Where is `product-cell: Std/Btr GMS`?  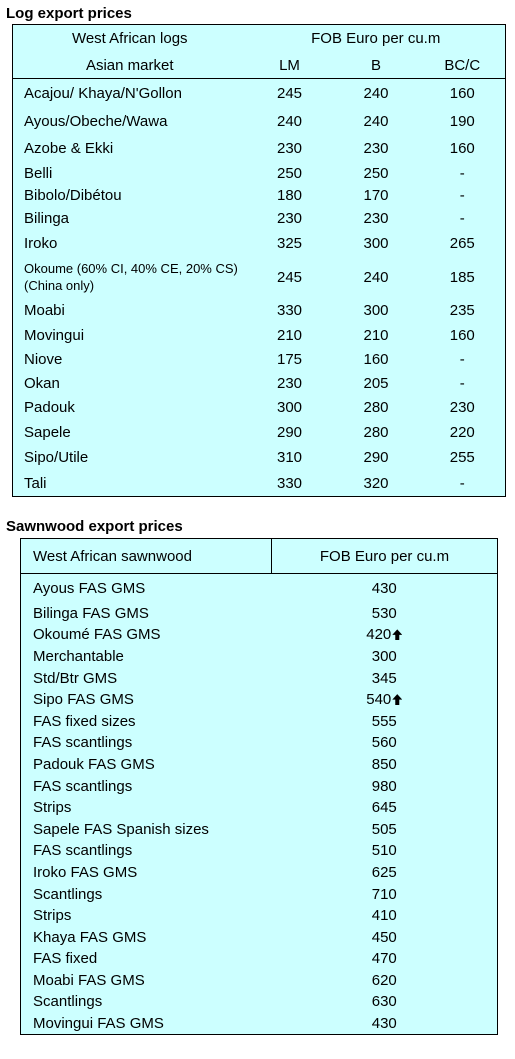 product-cell: Std/Btr GMS is located at coordinates (75, 678).